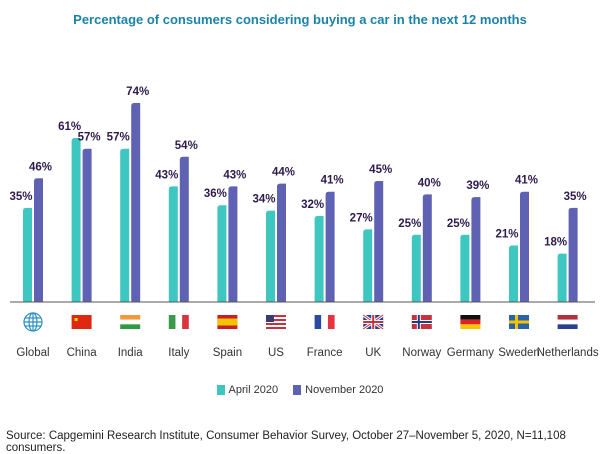 The width and height of the screenshot is (600, 454). I want to click on category-label: Norway, so click(421, 353).